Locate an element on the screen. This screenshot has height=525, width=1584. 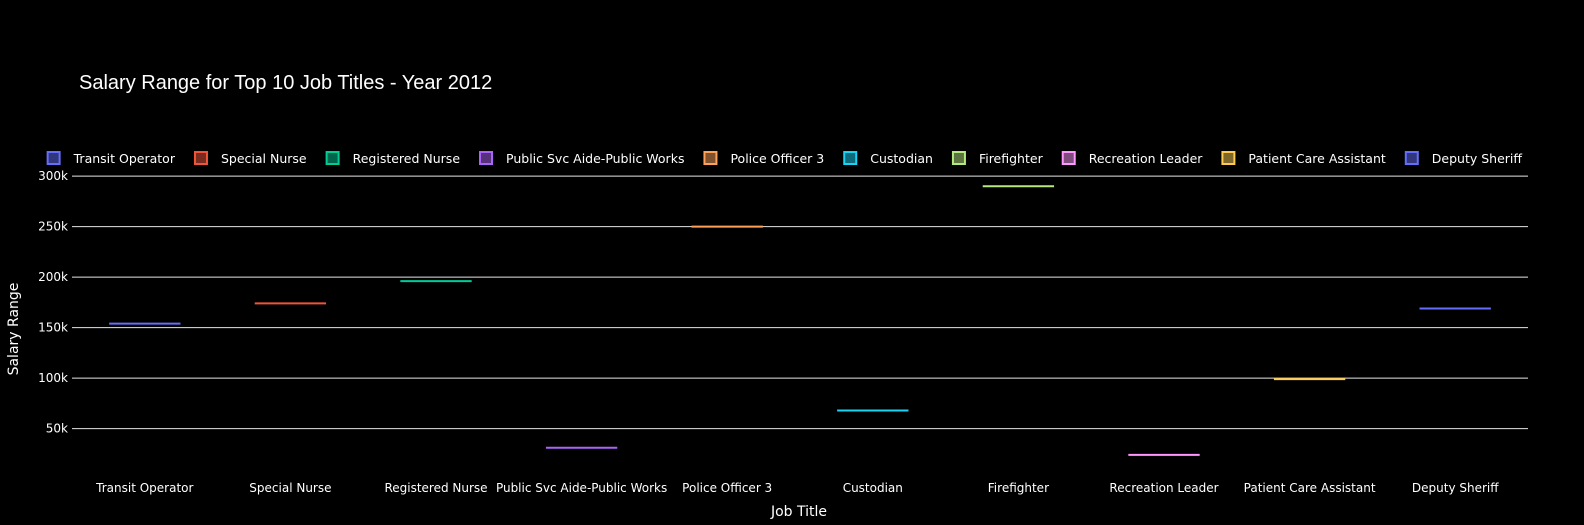
x-tick-label-6: Firefighter is located at coordinates (1018, 488).